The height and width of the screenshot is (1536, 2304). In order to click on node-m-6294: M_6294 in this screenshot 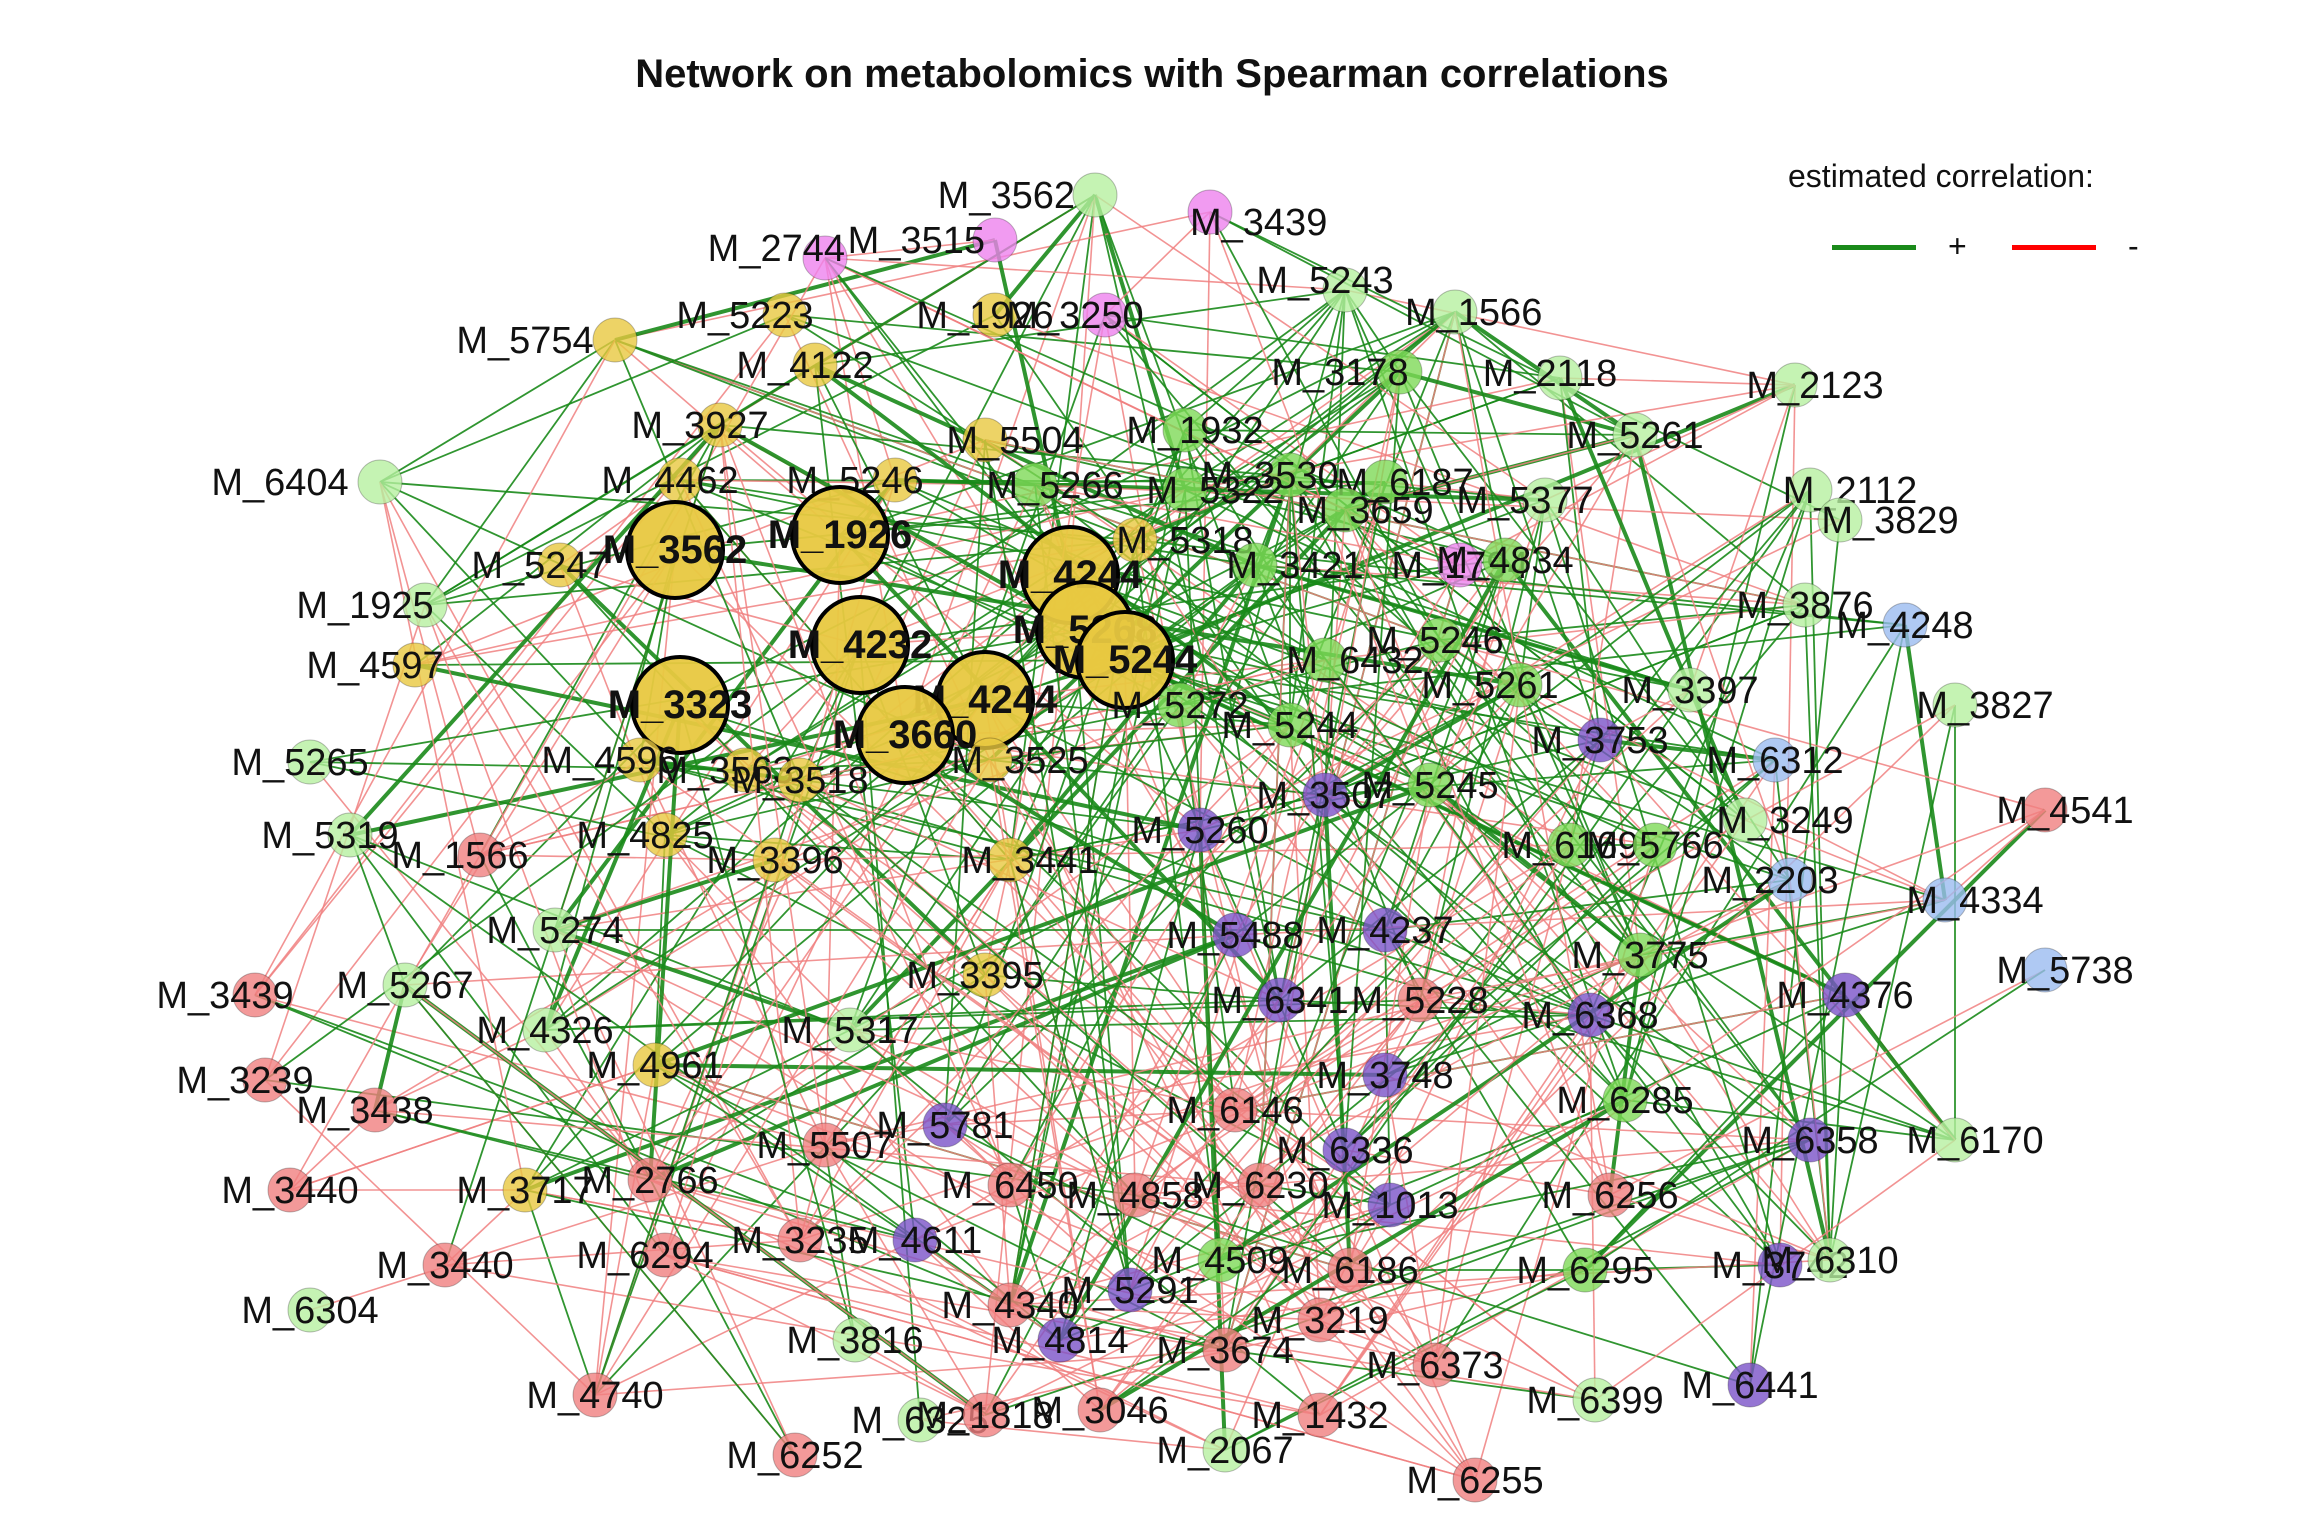, I will do `click(645, 1255)`.